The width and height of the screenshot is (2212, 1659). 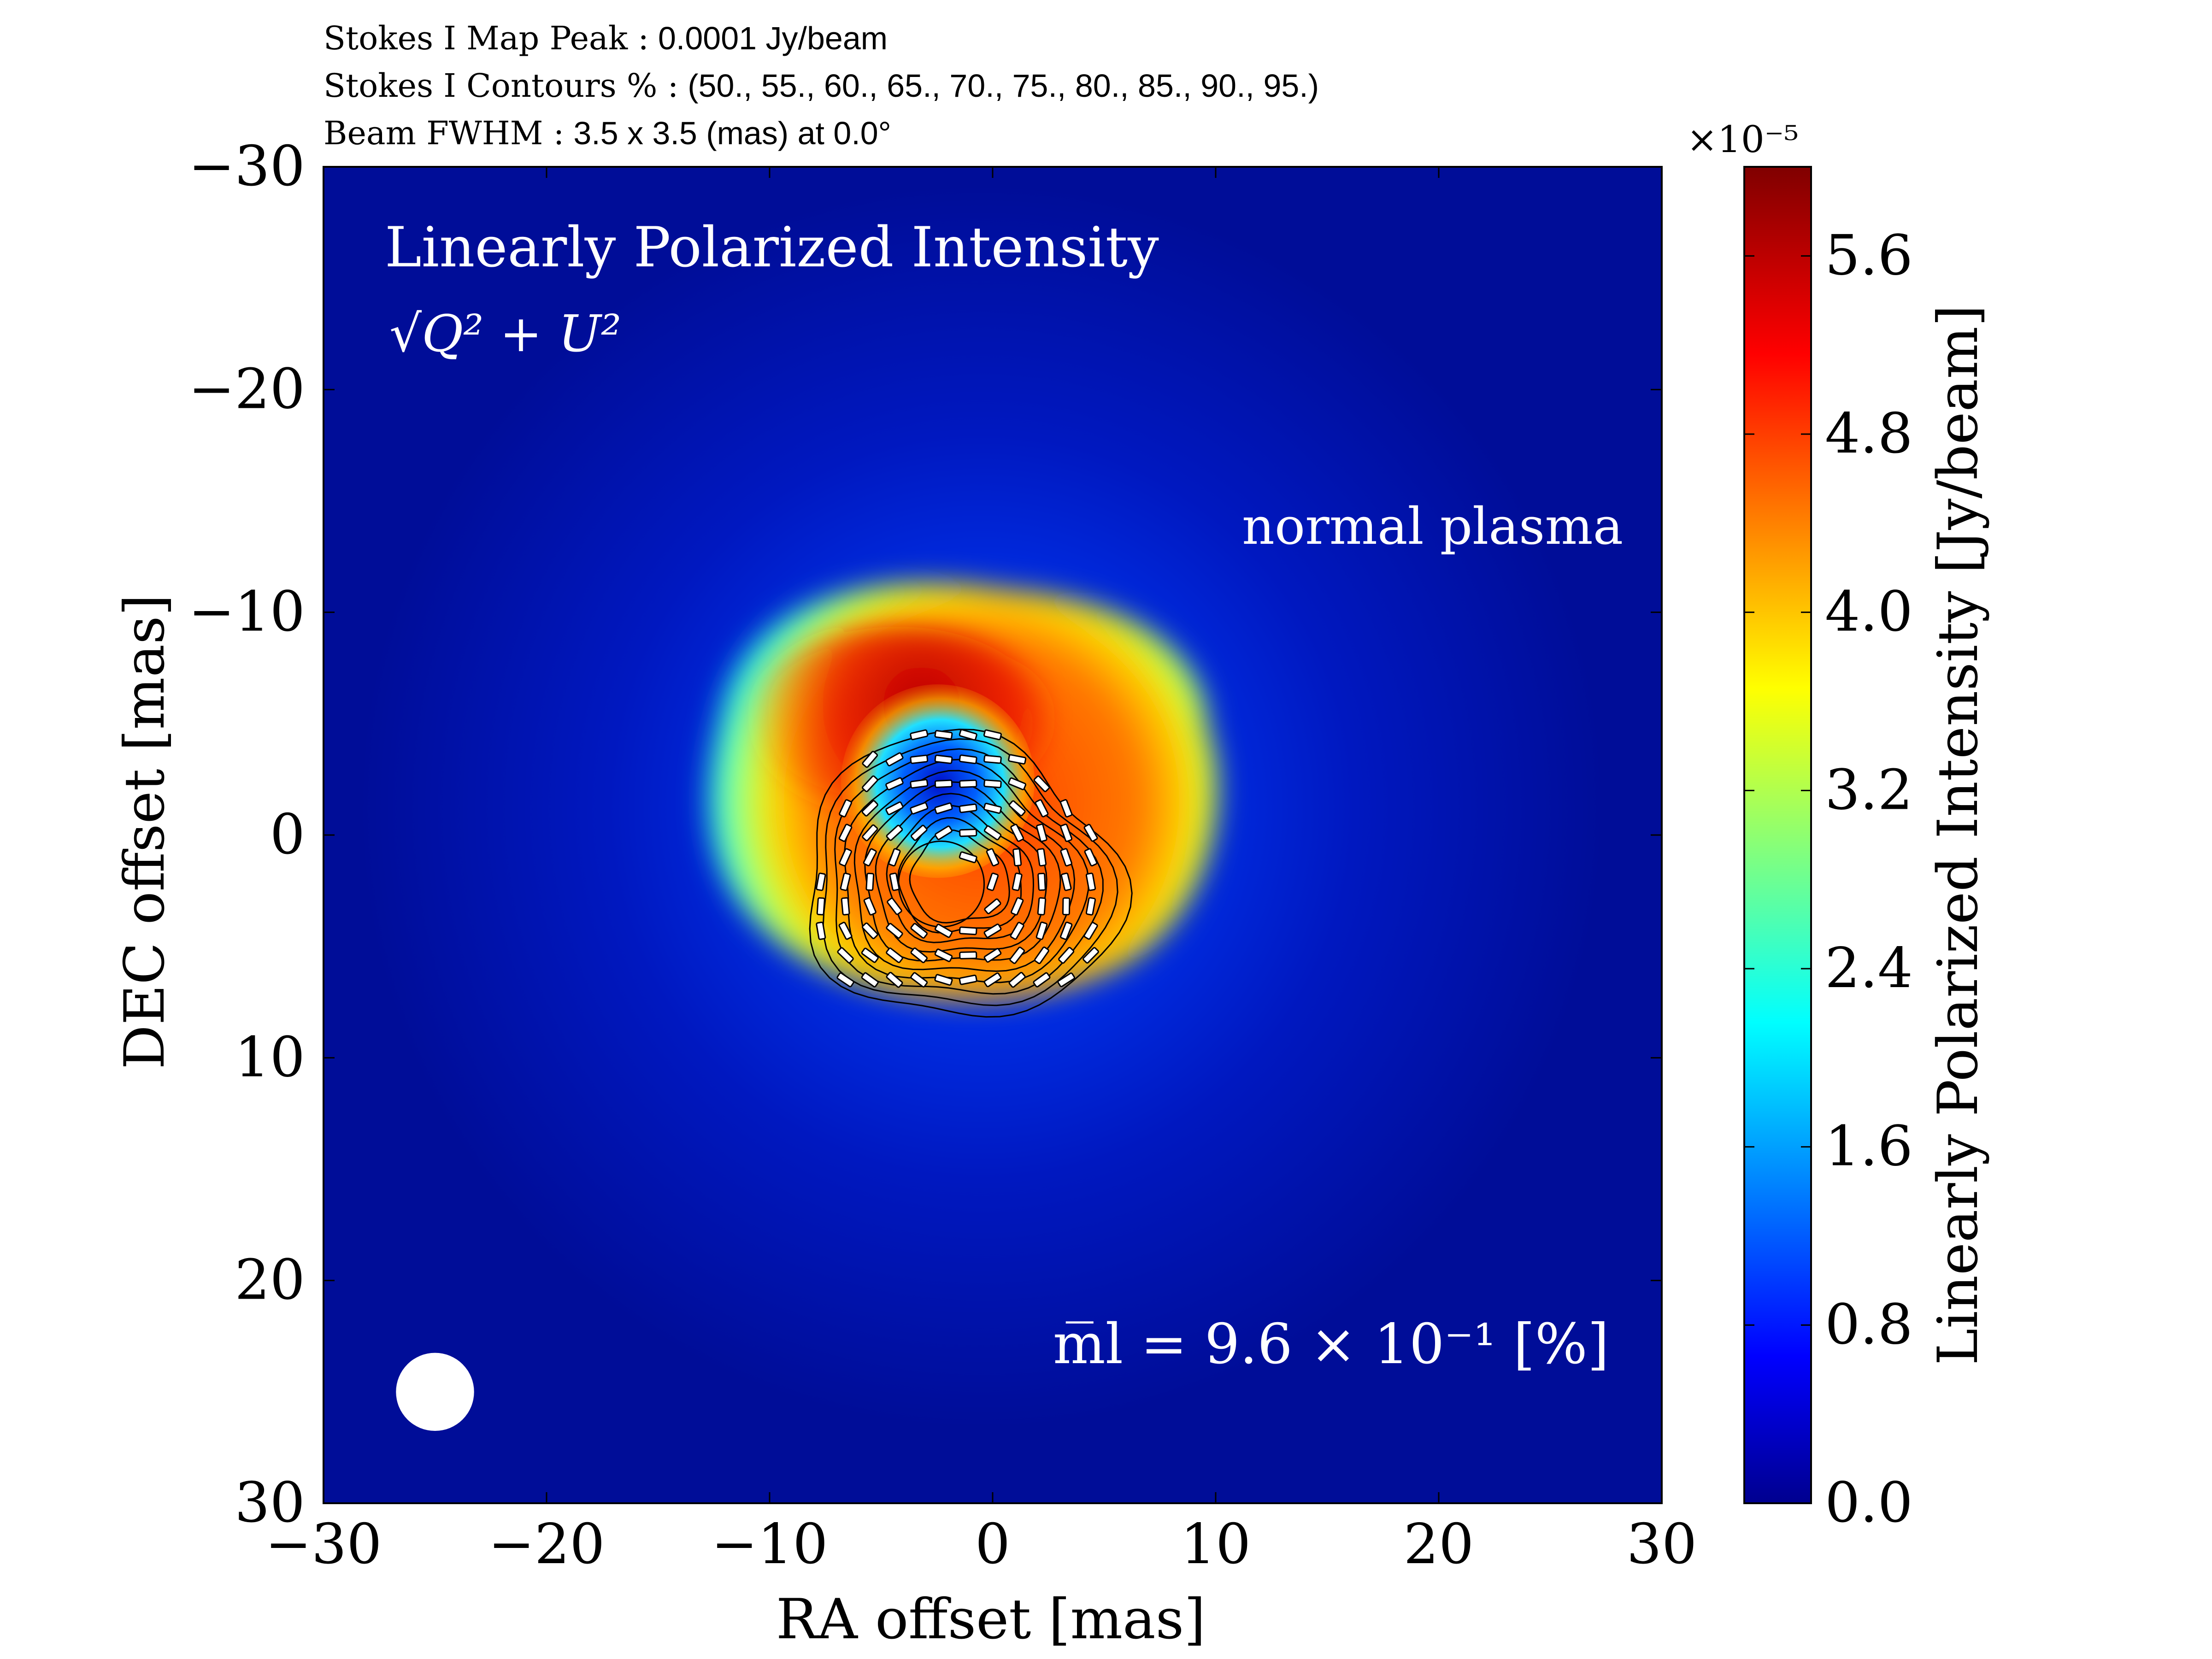 What do you see at coordinates (1216, 1544) in the screenshot?
I see `x-tick-label: 10` at bounding box center [1216, 1544].